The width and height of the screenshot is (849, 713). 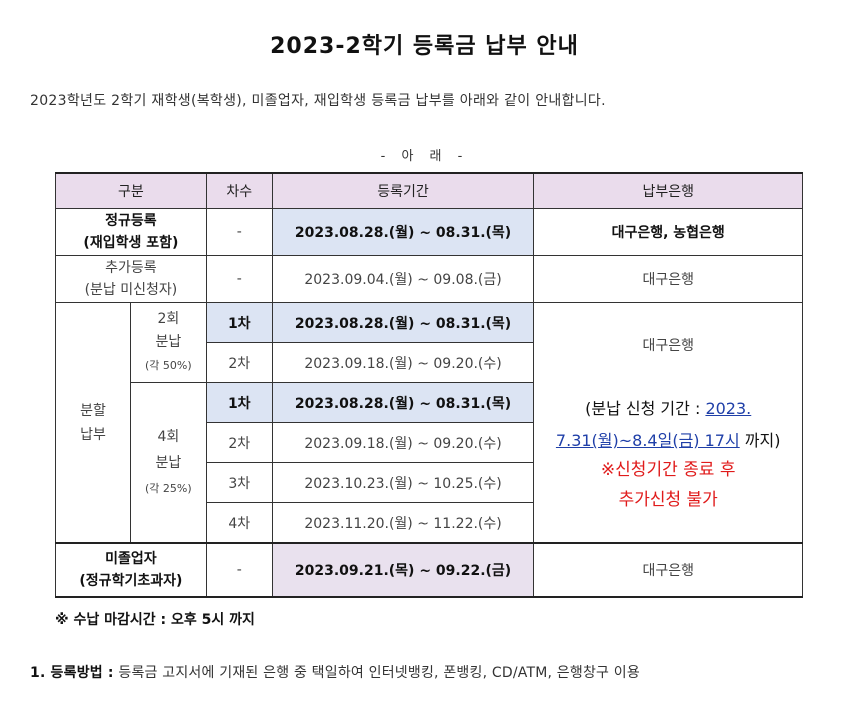 I want to click on ungraduated-label-line2: (정규학기초과자), so click(x=131, y=581).